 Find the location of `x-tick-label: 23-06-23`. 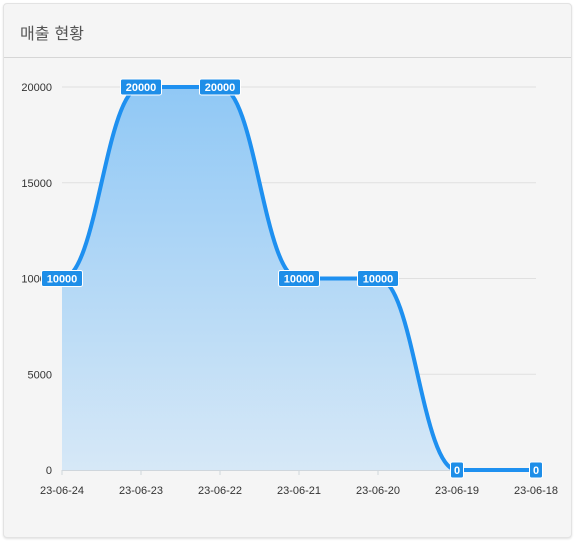

x-tick-label: 23-06-23 is located at coordinates (141, 491).